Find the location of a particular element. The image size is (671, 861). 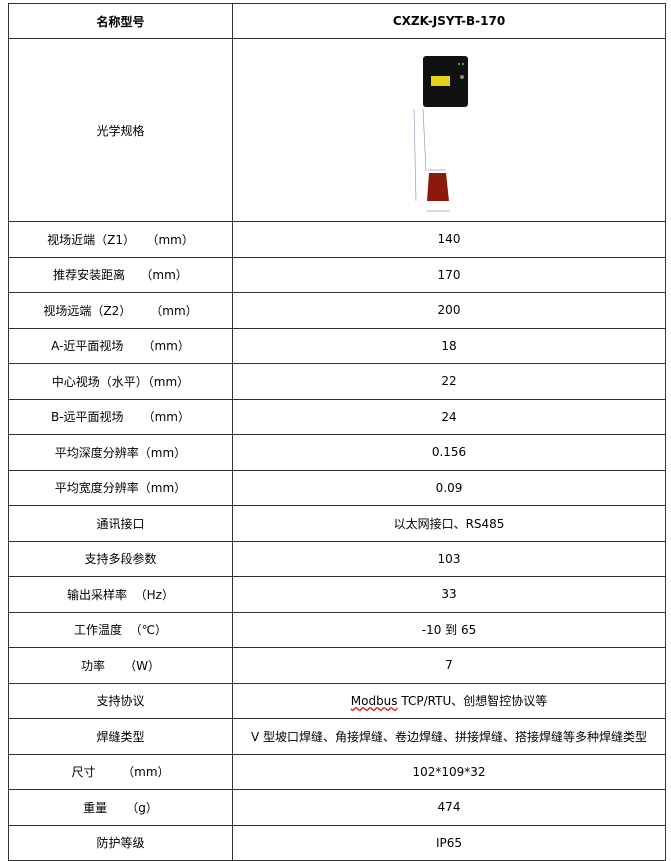

row-label: 防护等级 is located at coordinates (120, 842).